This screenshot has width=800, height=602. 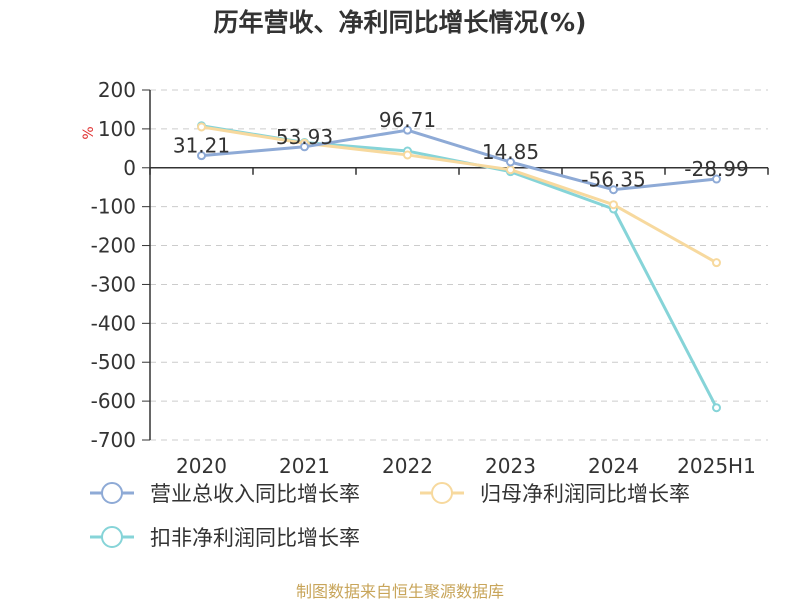 I want to click on legend-label: 归母净利润同比增长率, so click(x=585, y=494).